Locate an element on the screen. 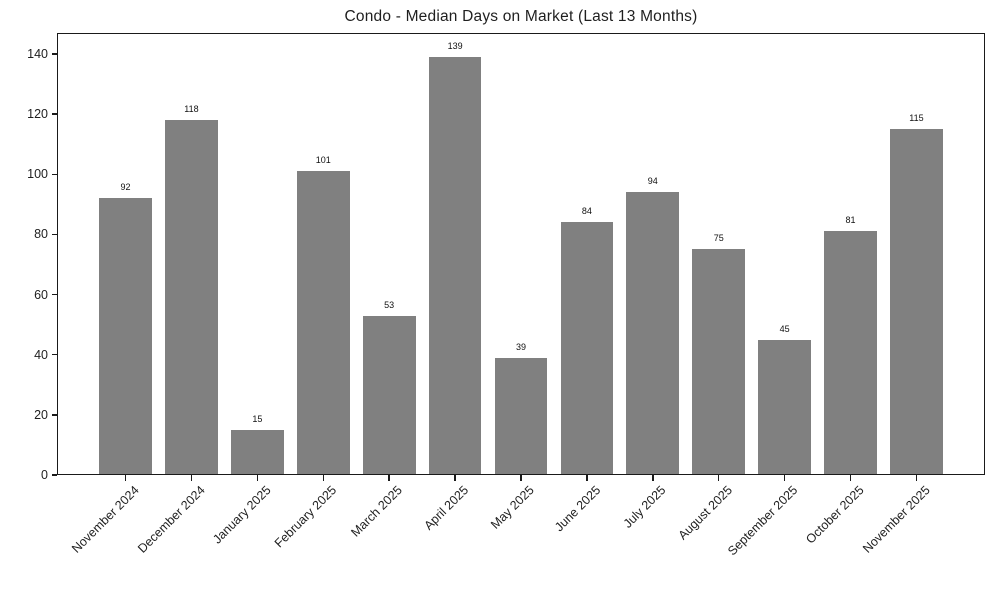 The image size is (1000, 600). bar-july-2025 is located at coordinates (653, 333).